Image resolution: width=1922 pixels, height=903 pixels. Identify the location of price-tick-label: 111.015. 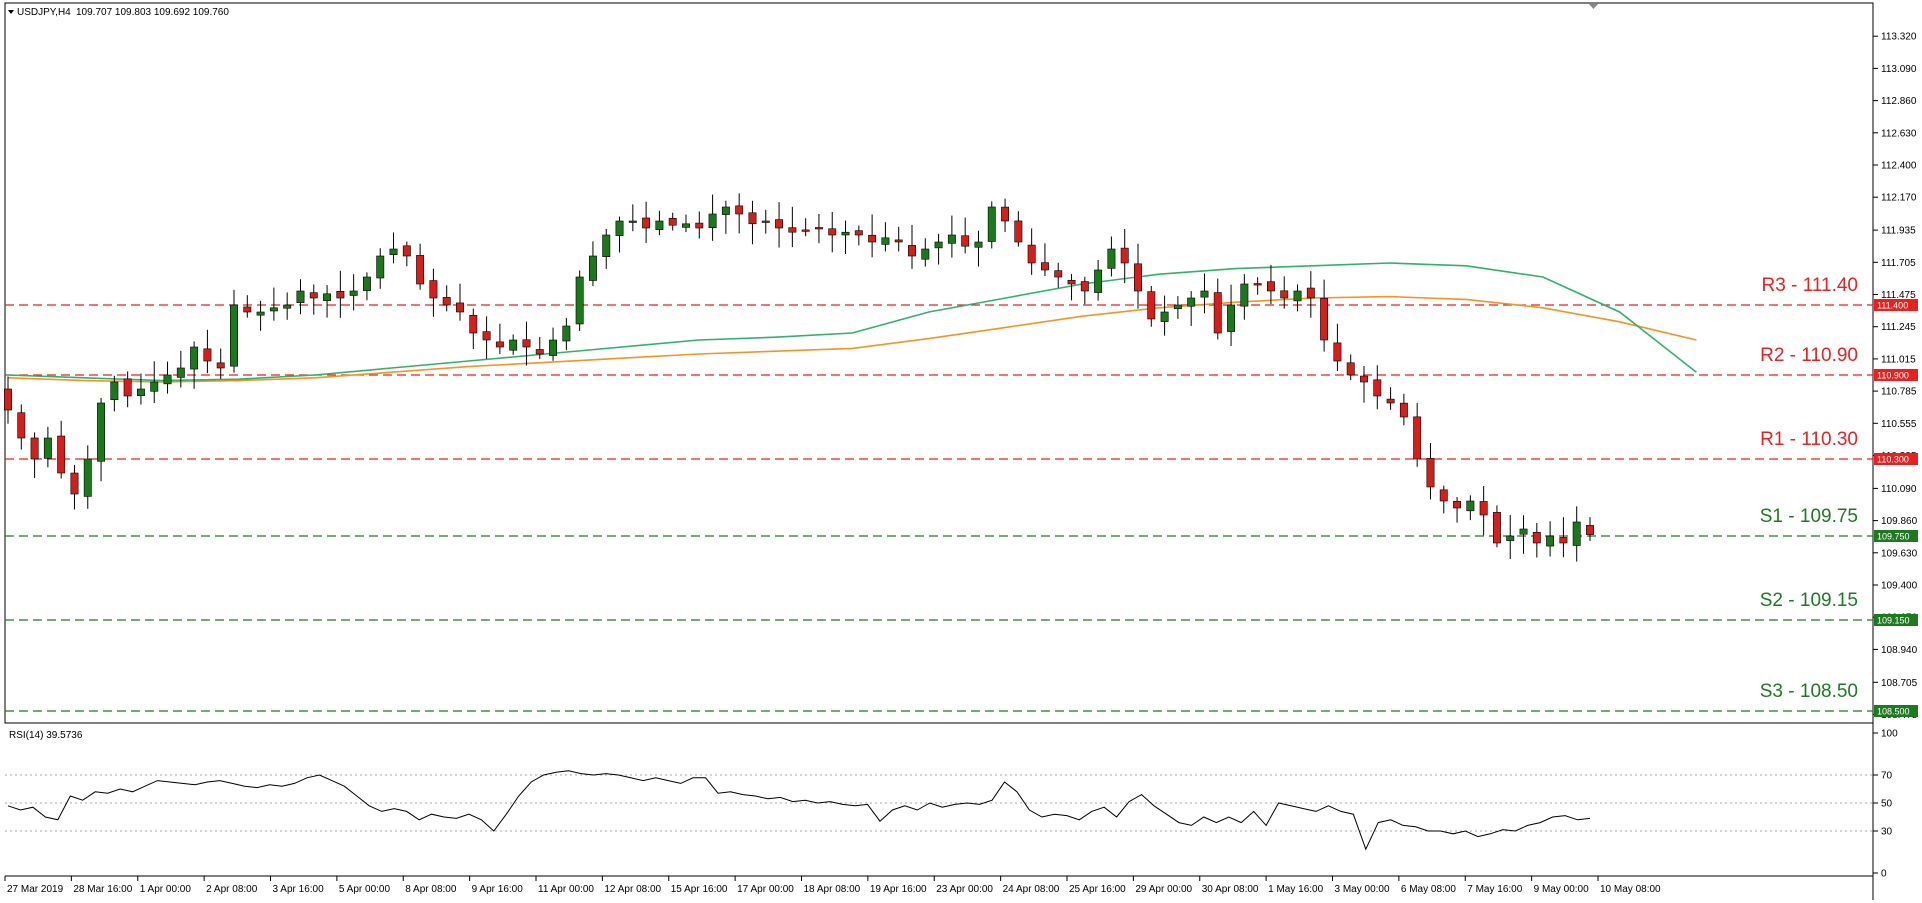
(1898, 359).